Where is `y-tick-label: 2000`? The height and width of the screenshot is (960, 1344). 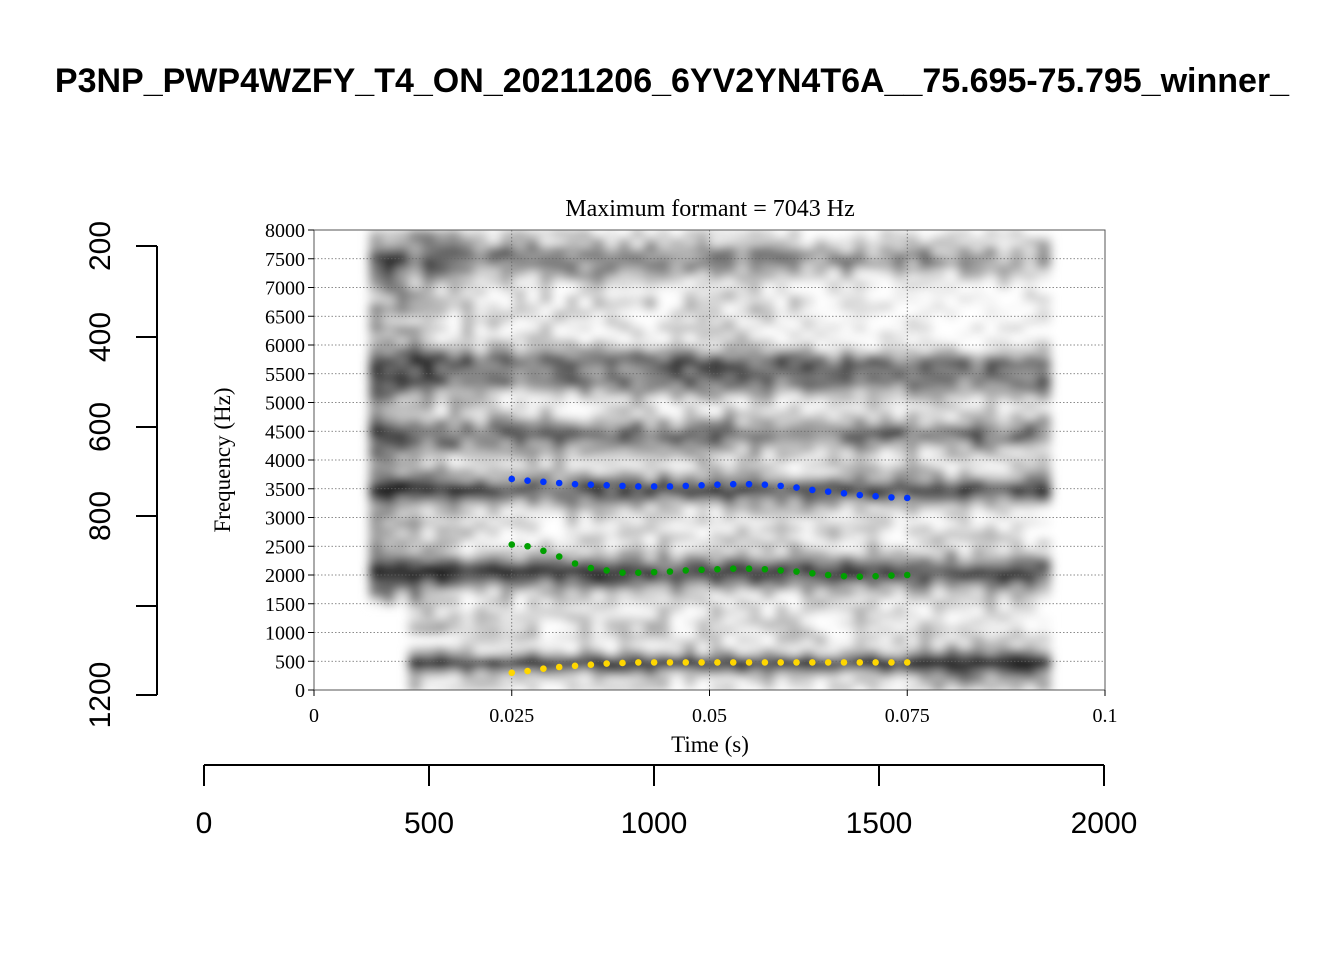
y-tick-label: 2000 is located at coordinates (285, 576).